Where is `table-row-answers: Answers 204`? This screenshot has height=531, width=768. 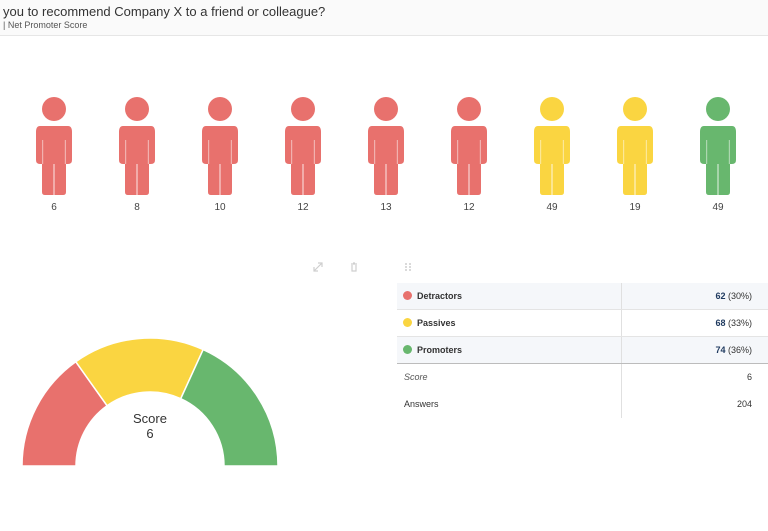 table-row-answers: Answers 204 is located at coordinates (582, 404).